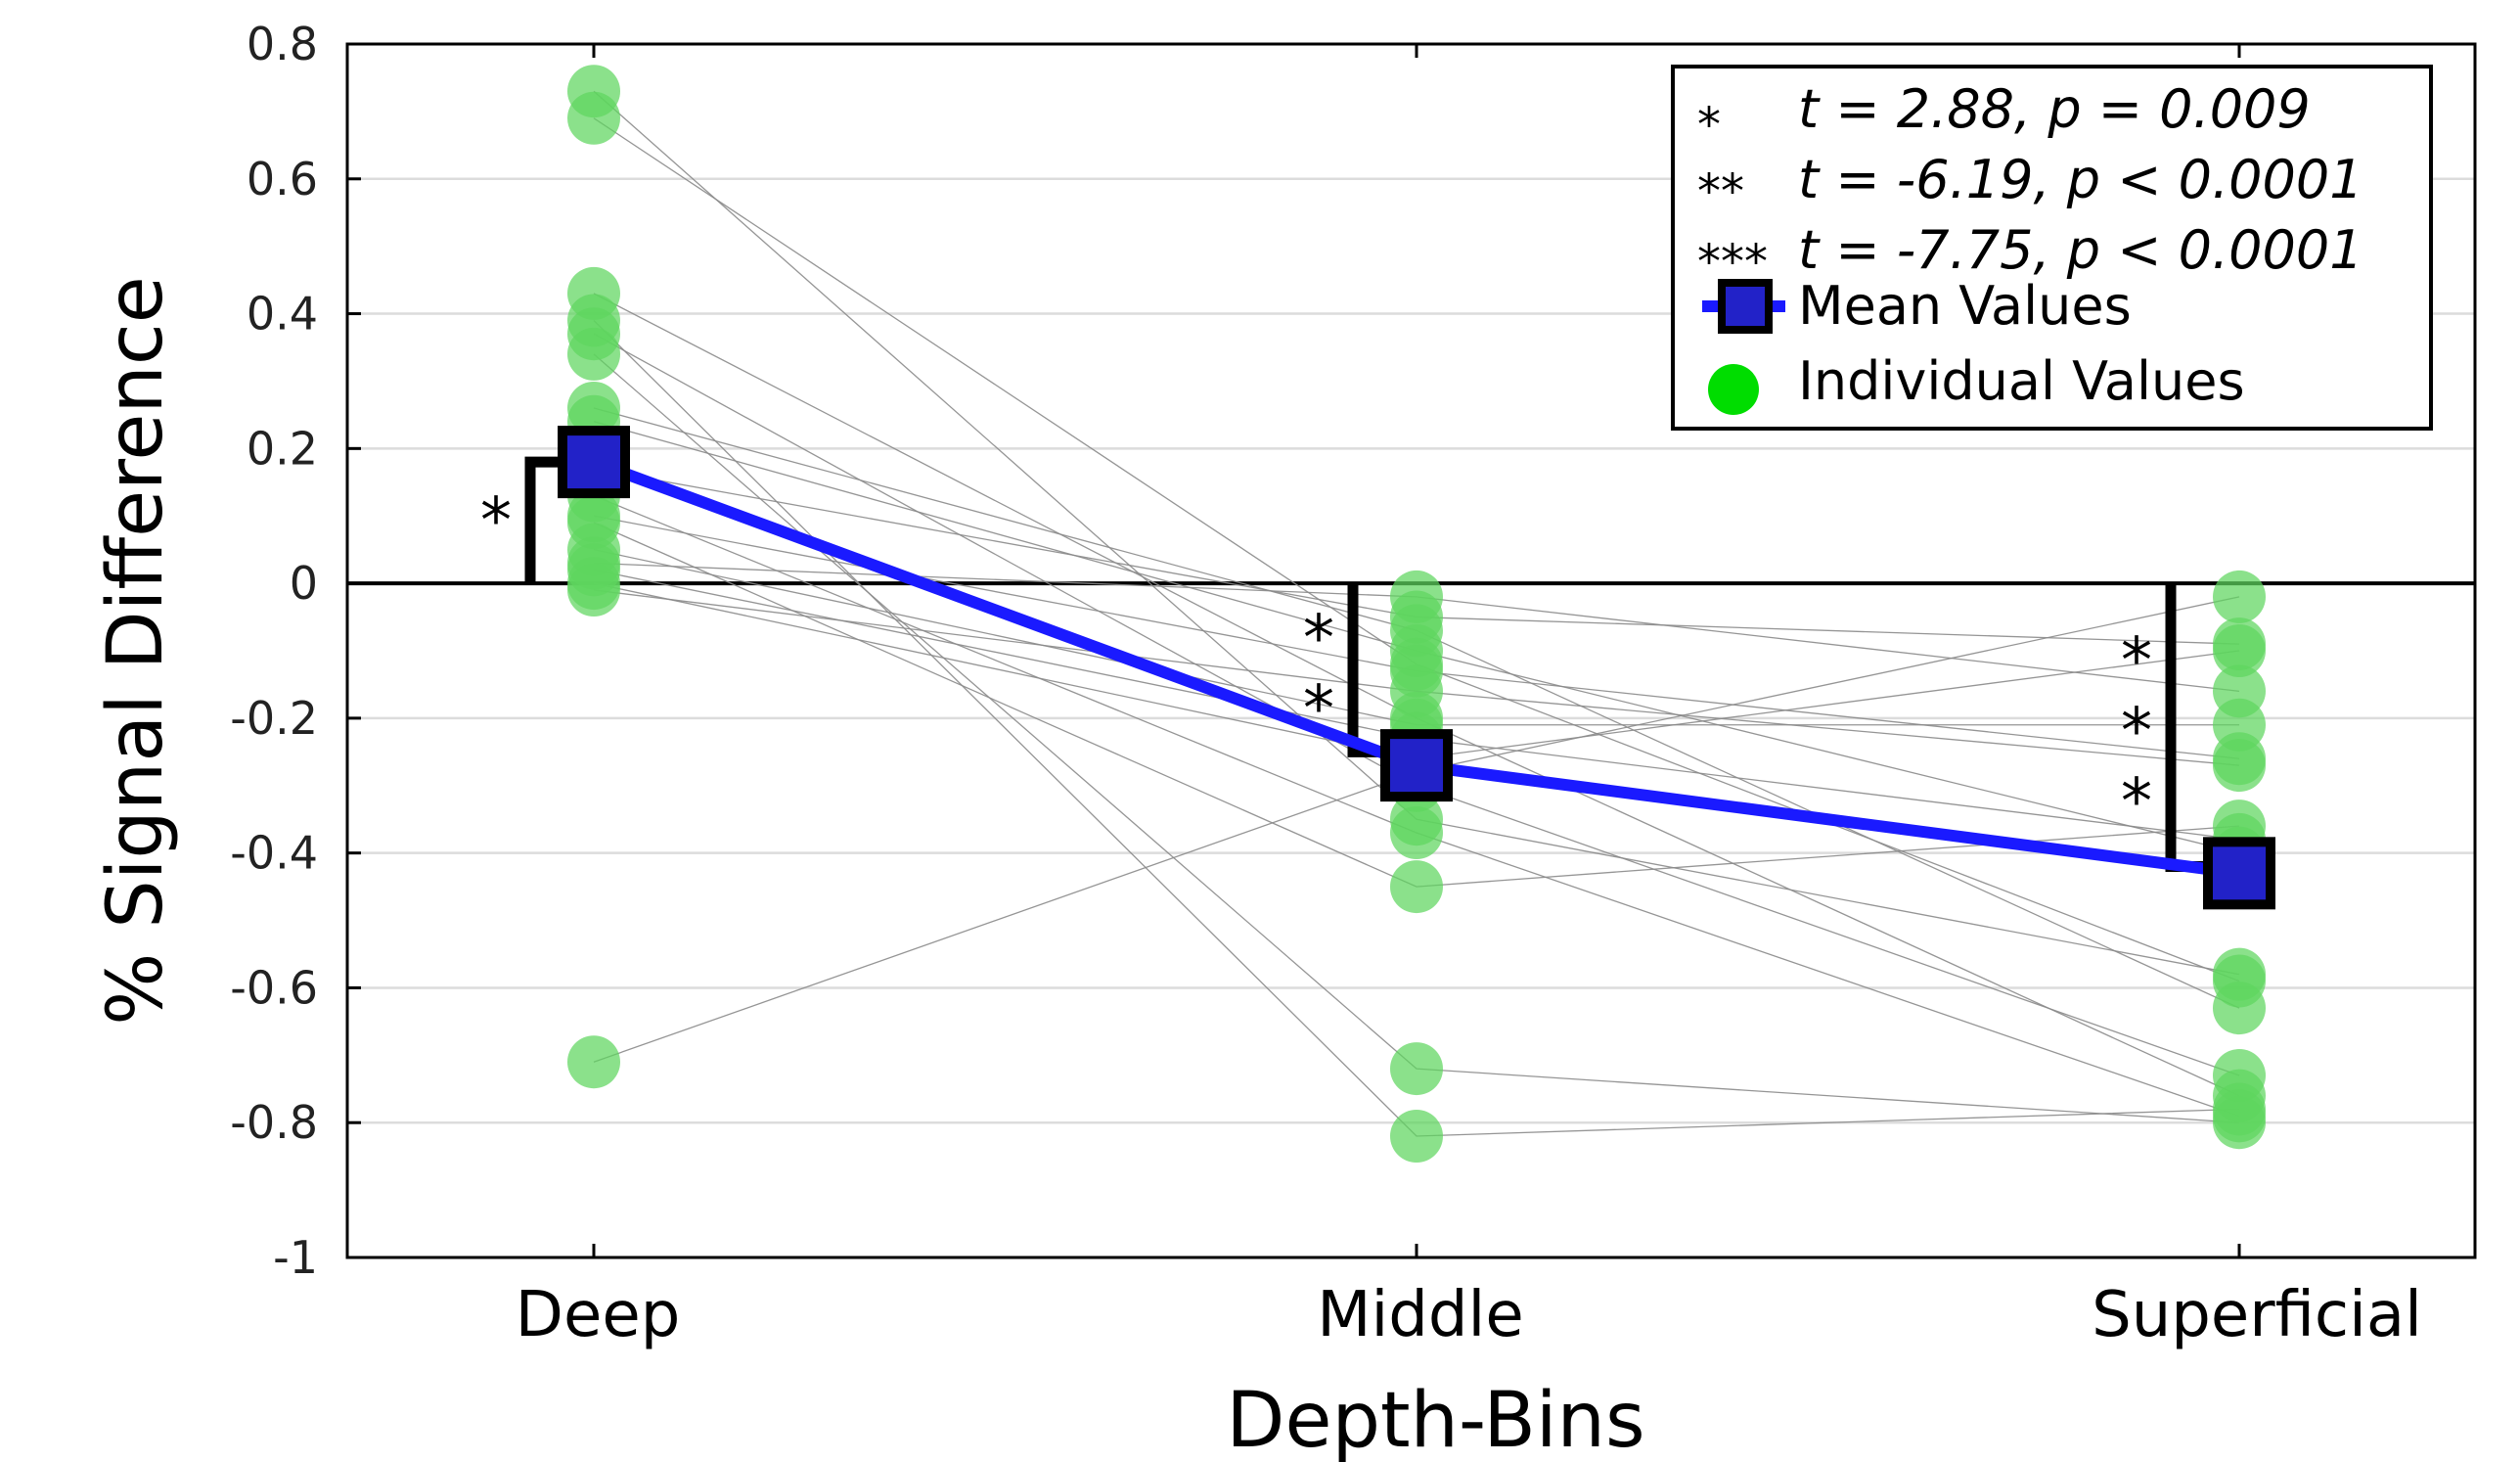 The width and height of the screenshot is (2520, 1462). What do you see at coordinates (274, 987) in the screenshot?
I see `y-tick-label: -0.6` at bounding box center [274, 987].